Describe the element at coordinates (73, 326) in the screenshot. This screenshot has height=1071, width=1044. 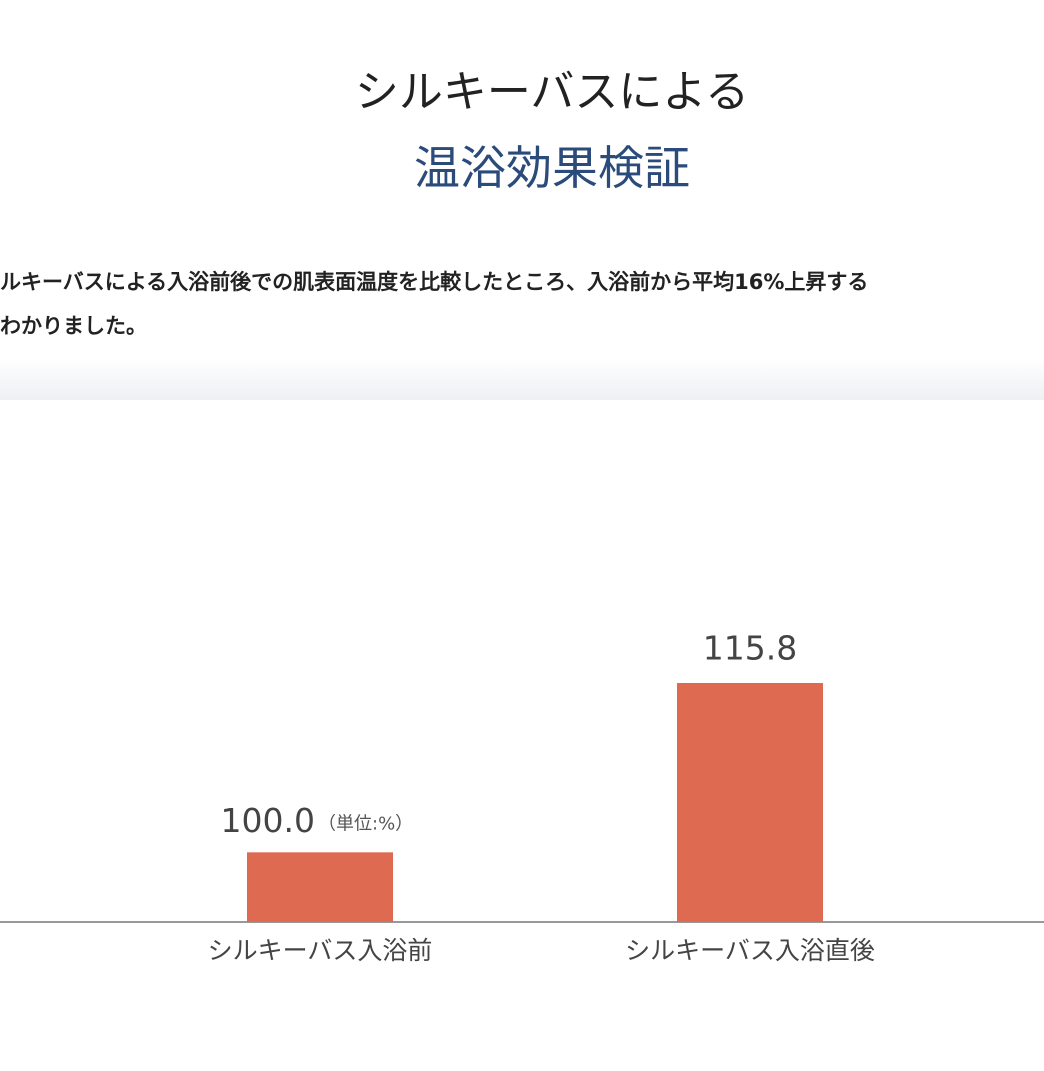
I see `description-line: わかりました。` at that location.